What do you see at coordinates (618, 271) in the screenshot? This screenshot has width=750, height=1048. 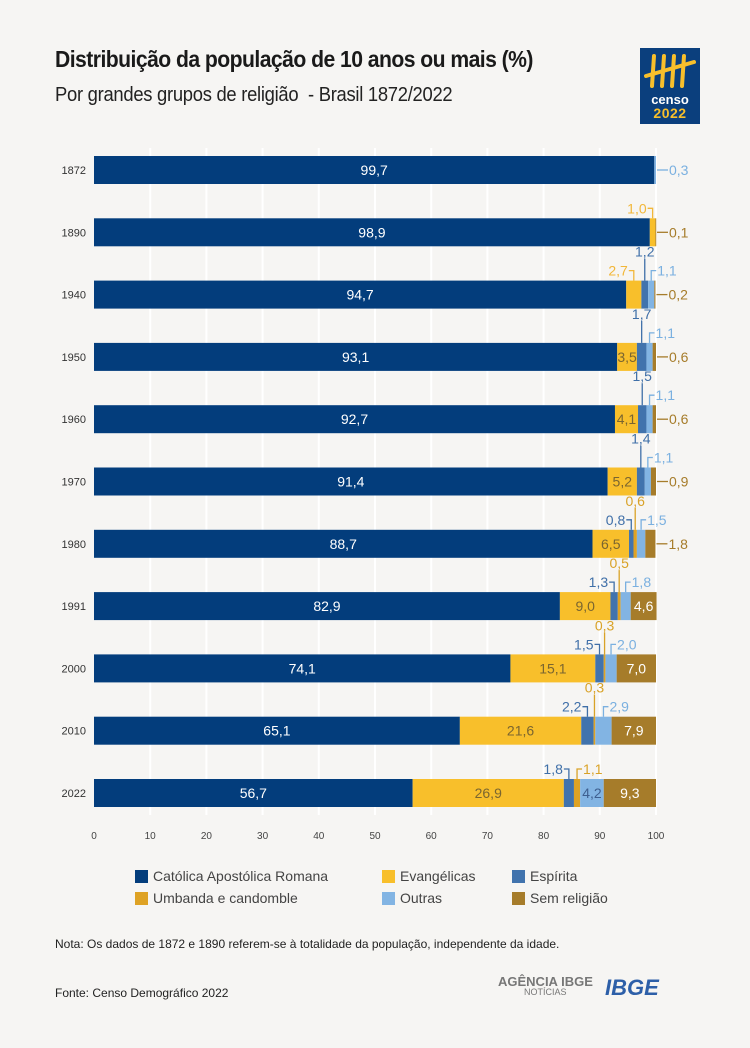 I see `data-label: 2,7` at bounding box center [618, 271].